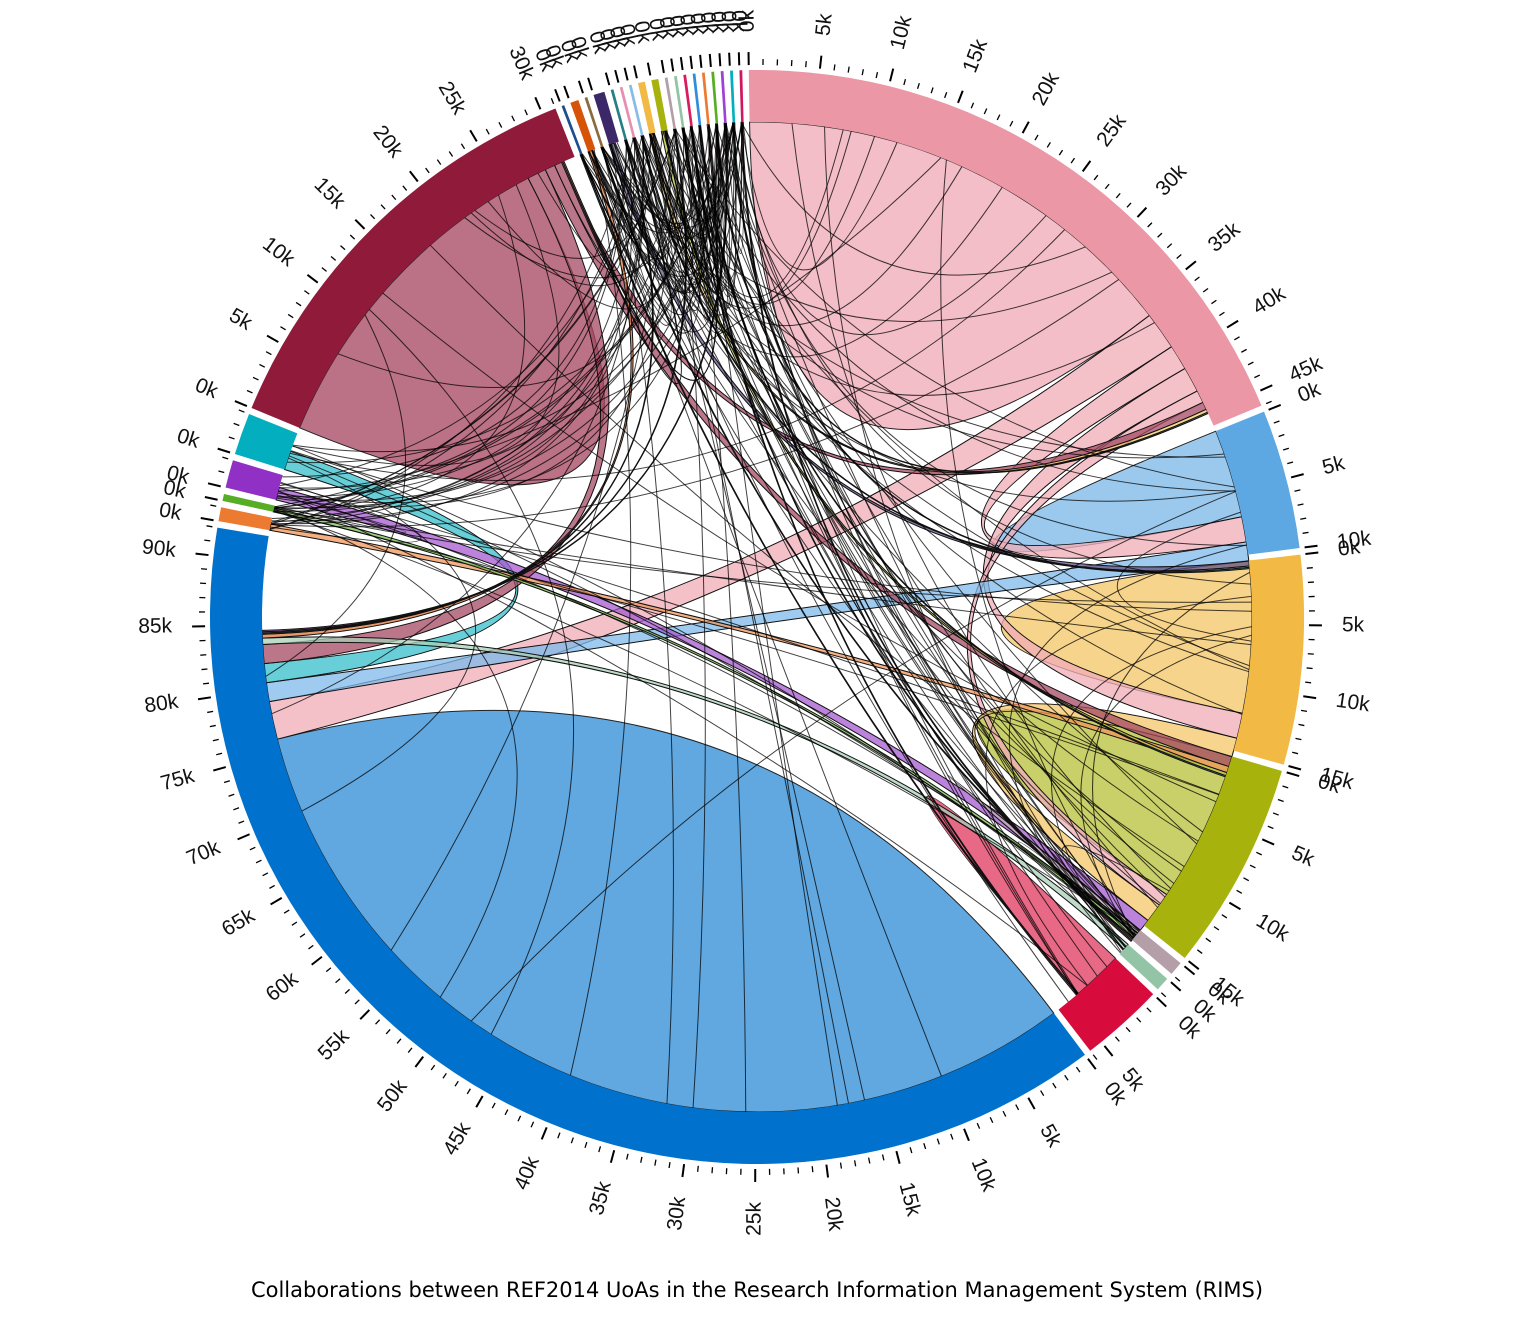 The width and height of the screenshot is (1514, 1339). Describe the element at coordinates (754, 1218) in the screenshot. I see `tick-label: 25k` at that location.